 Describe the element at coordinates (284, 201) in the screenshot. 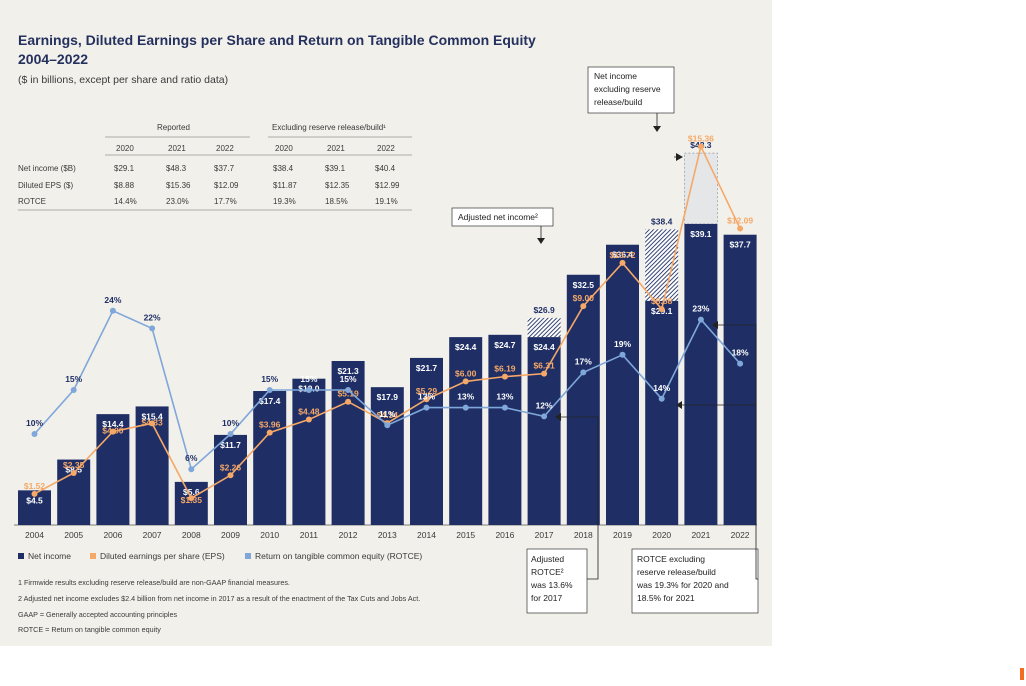

I see `table-cell: 19.3%` at that location.